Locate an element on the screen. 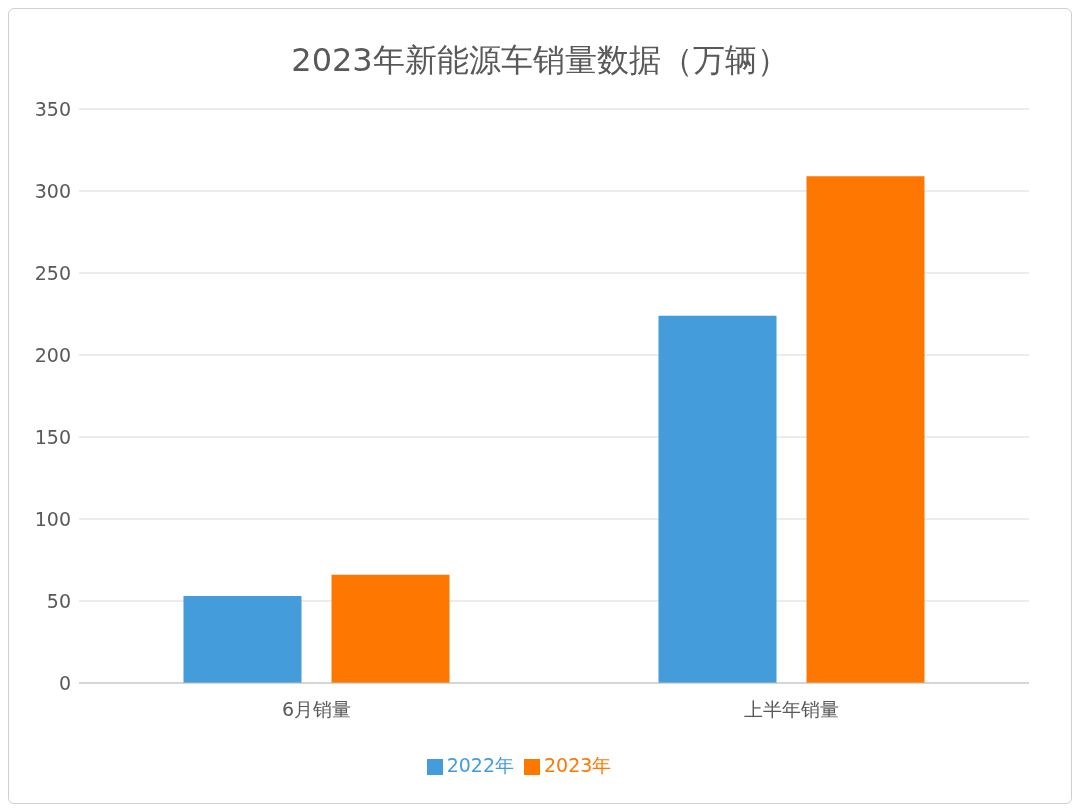 This screenshot has width=1080, height=812. y-tick-label: 50 is located at coordinates (58, 600).